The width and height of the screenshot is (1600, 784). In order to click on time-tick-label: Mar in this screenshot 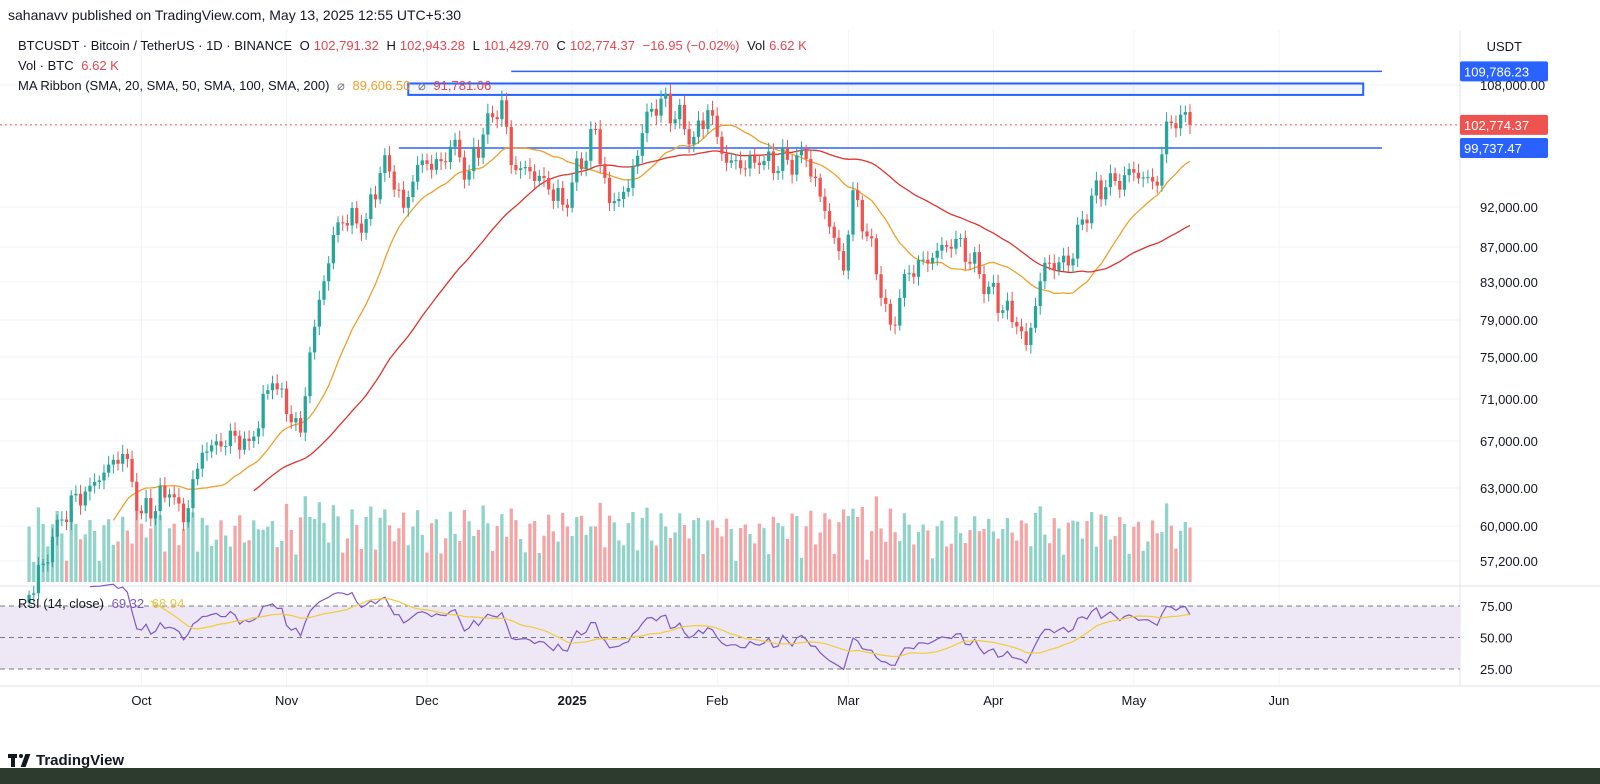, I will do `click(848, 700)`.